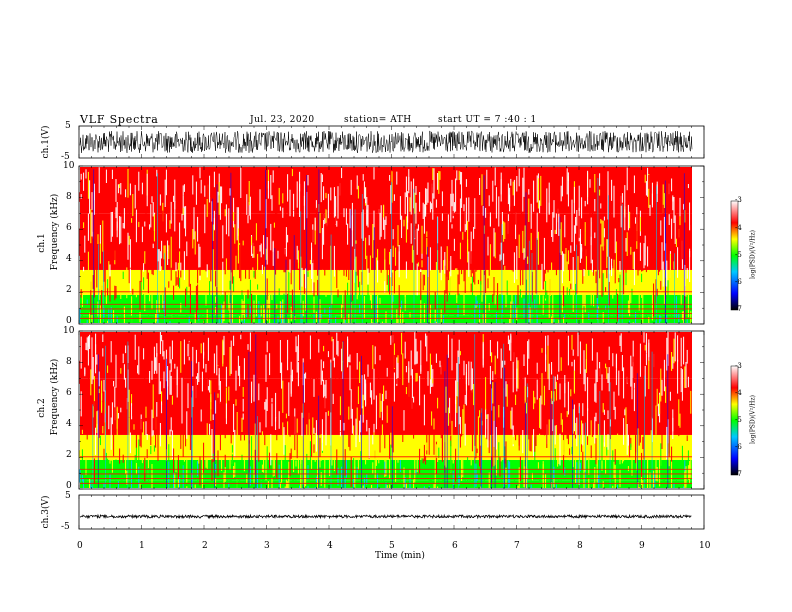 The width and height of the screenshot is (792, 612). What do you see at coordinates (753, 419) in the screenshot?
I see `colorbar-label-ch2: log(PSD)(V²/Hz)` at bounding box center [753, 419].